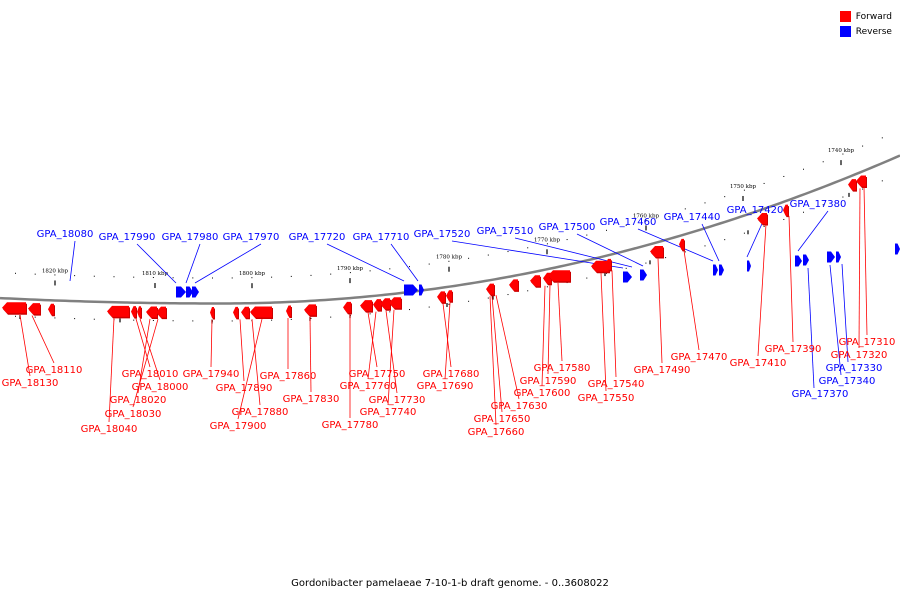 The height and width of the screenshot is (600, 900). What do you see at coordinates (847, 381) in the screenshot?
I see `reverse-gene-label-14: GPA_17340` at bounding box center [847, 381].